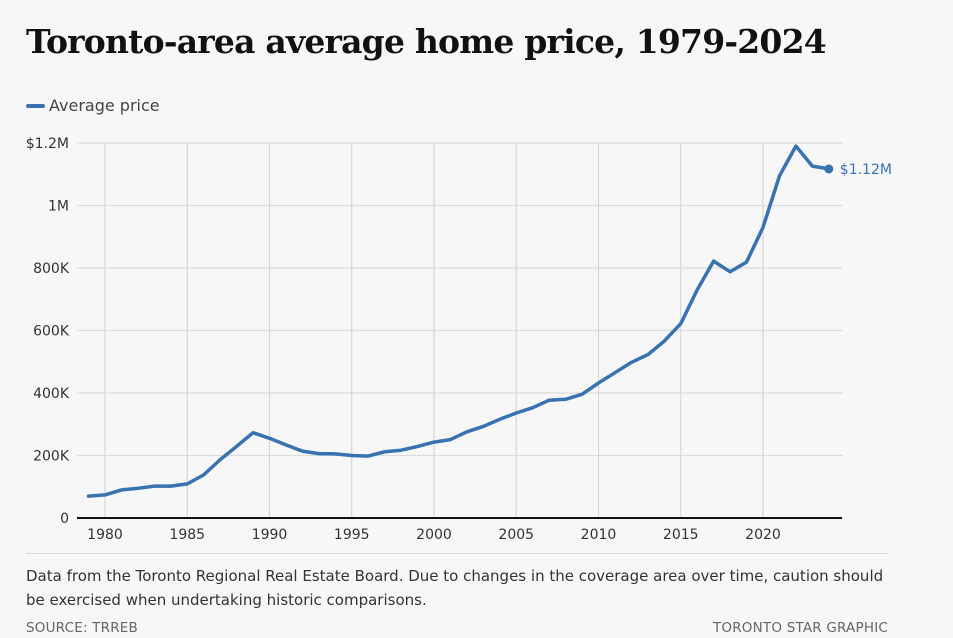 The width and height of the screenshot is (953, 638). What do you see at coordinates (352, 535) in the screenshot?
I see `x-tick-label: 1995` at bounding box center [352, 535].